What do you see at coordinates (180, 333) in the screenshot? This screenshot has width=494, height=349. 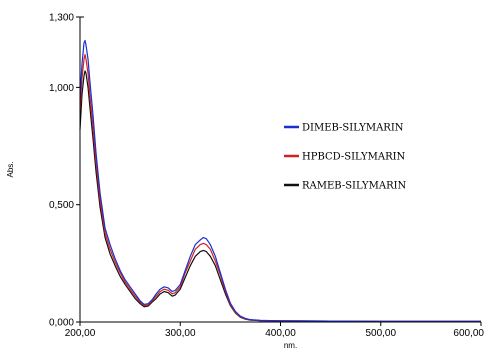 I see `x-tick-label: 300,00` at bounding box center [180, 333].